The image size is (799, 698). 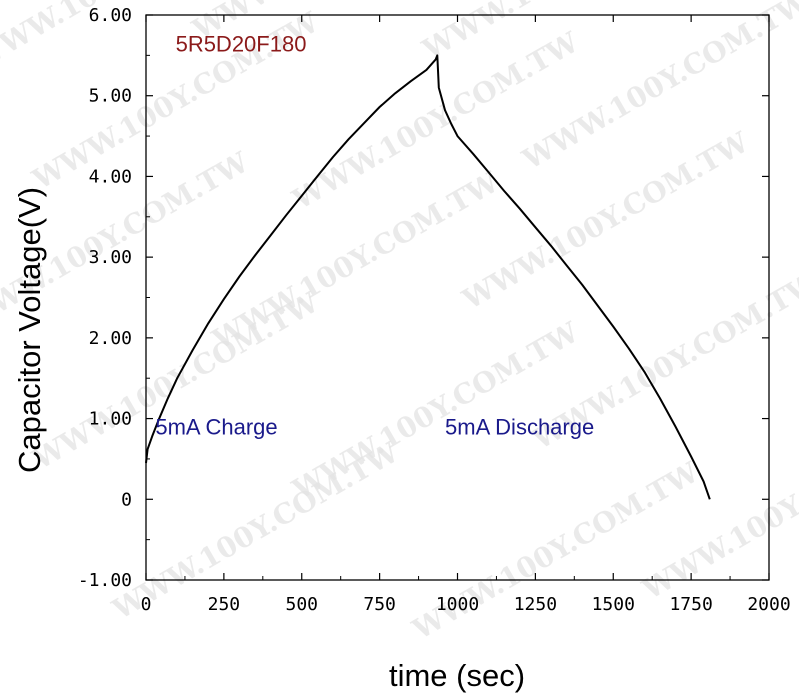 What do you see at coordinates (457, 604) in the screenshot?
I see `x-tick-label: 1000` at bounding box center [457, 604].